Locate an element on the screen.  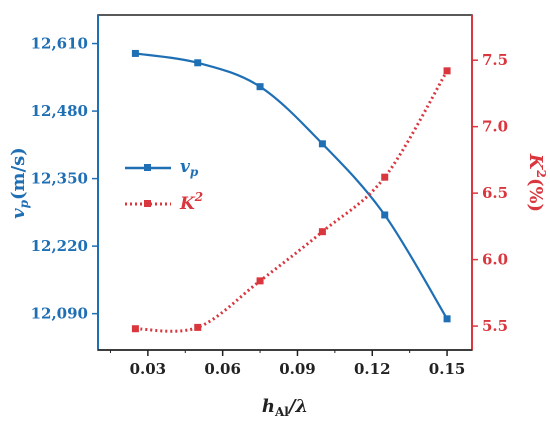
x-axis-title-main: h is located at coordinates (268, 406).